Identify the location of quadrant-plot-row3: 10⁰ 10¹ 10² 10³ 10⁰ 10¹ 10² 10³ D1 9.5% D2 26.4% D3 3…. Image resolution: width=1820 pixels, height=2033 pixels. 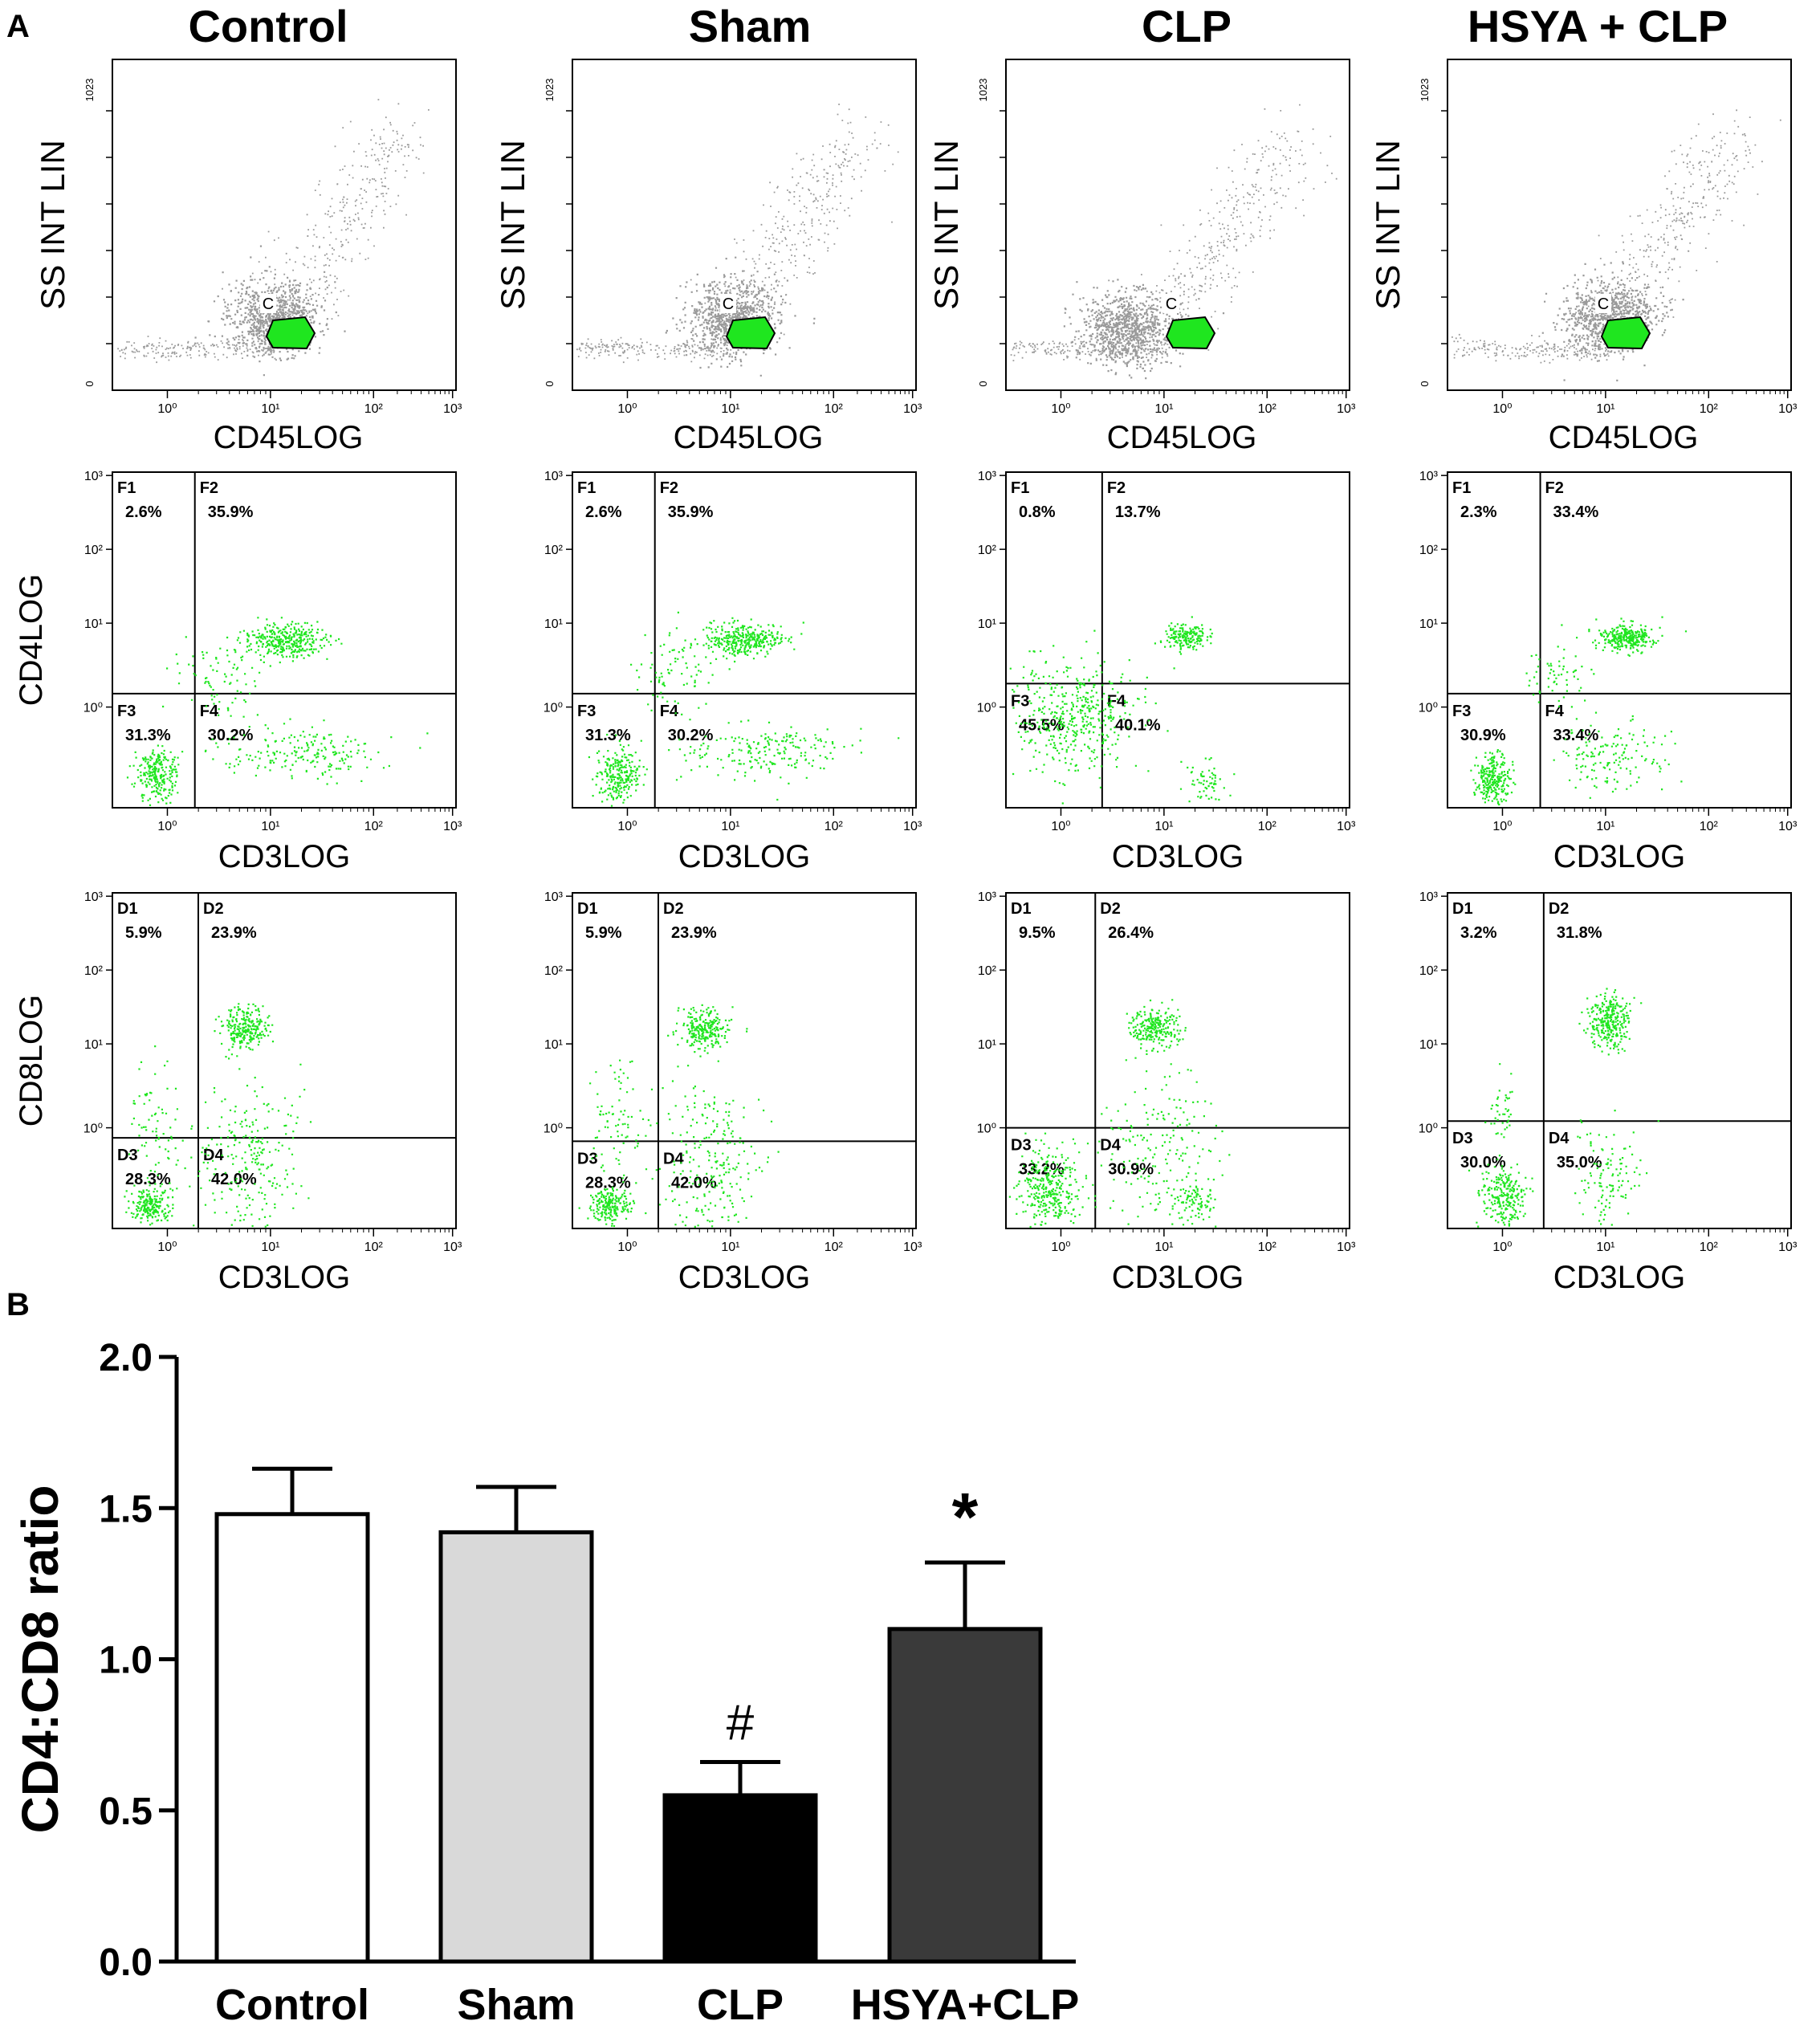
(1166, 1092).